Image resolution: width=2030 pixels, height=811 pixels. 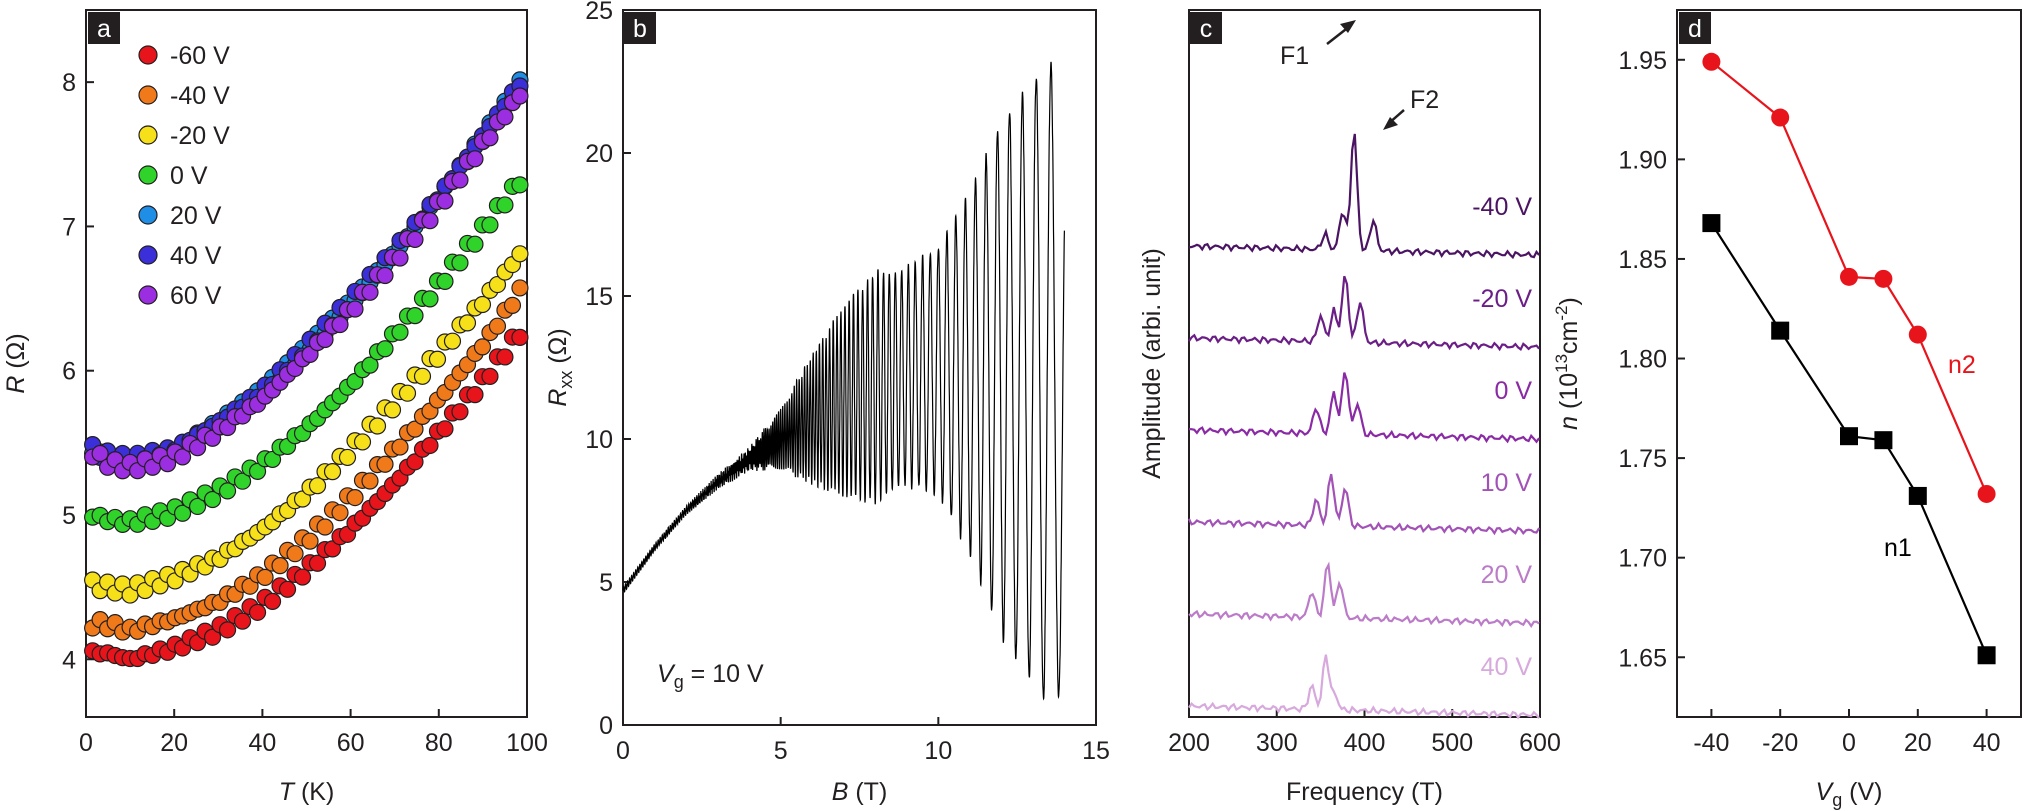 What do you see at coordinates (196, 216) in the screenshot?
I see `legend-label: 20 V` at bounding box center [196, 216].